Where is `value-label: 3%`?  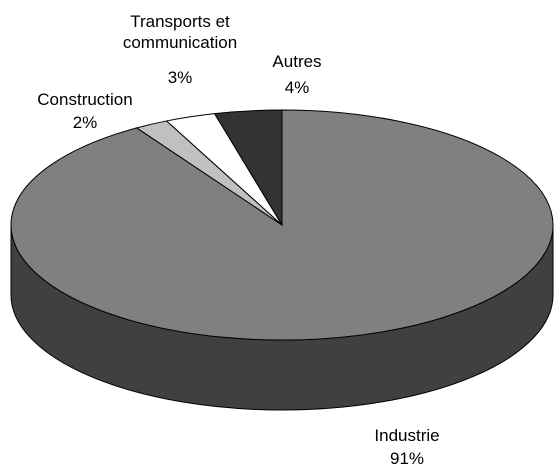 value-label: 3% is located at coordinates (180, 77).